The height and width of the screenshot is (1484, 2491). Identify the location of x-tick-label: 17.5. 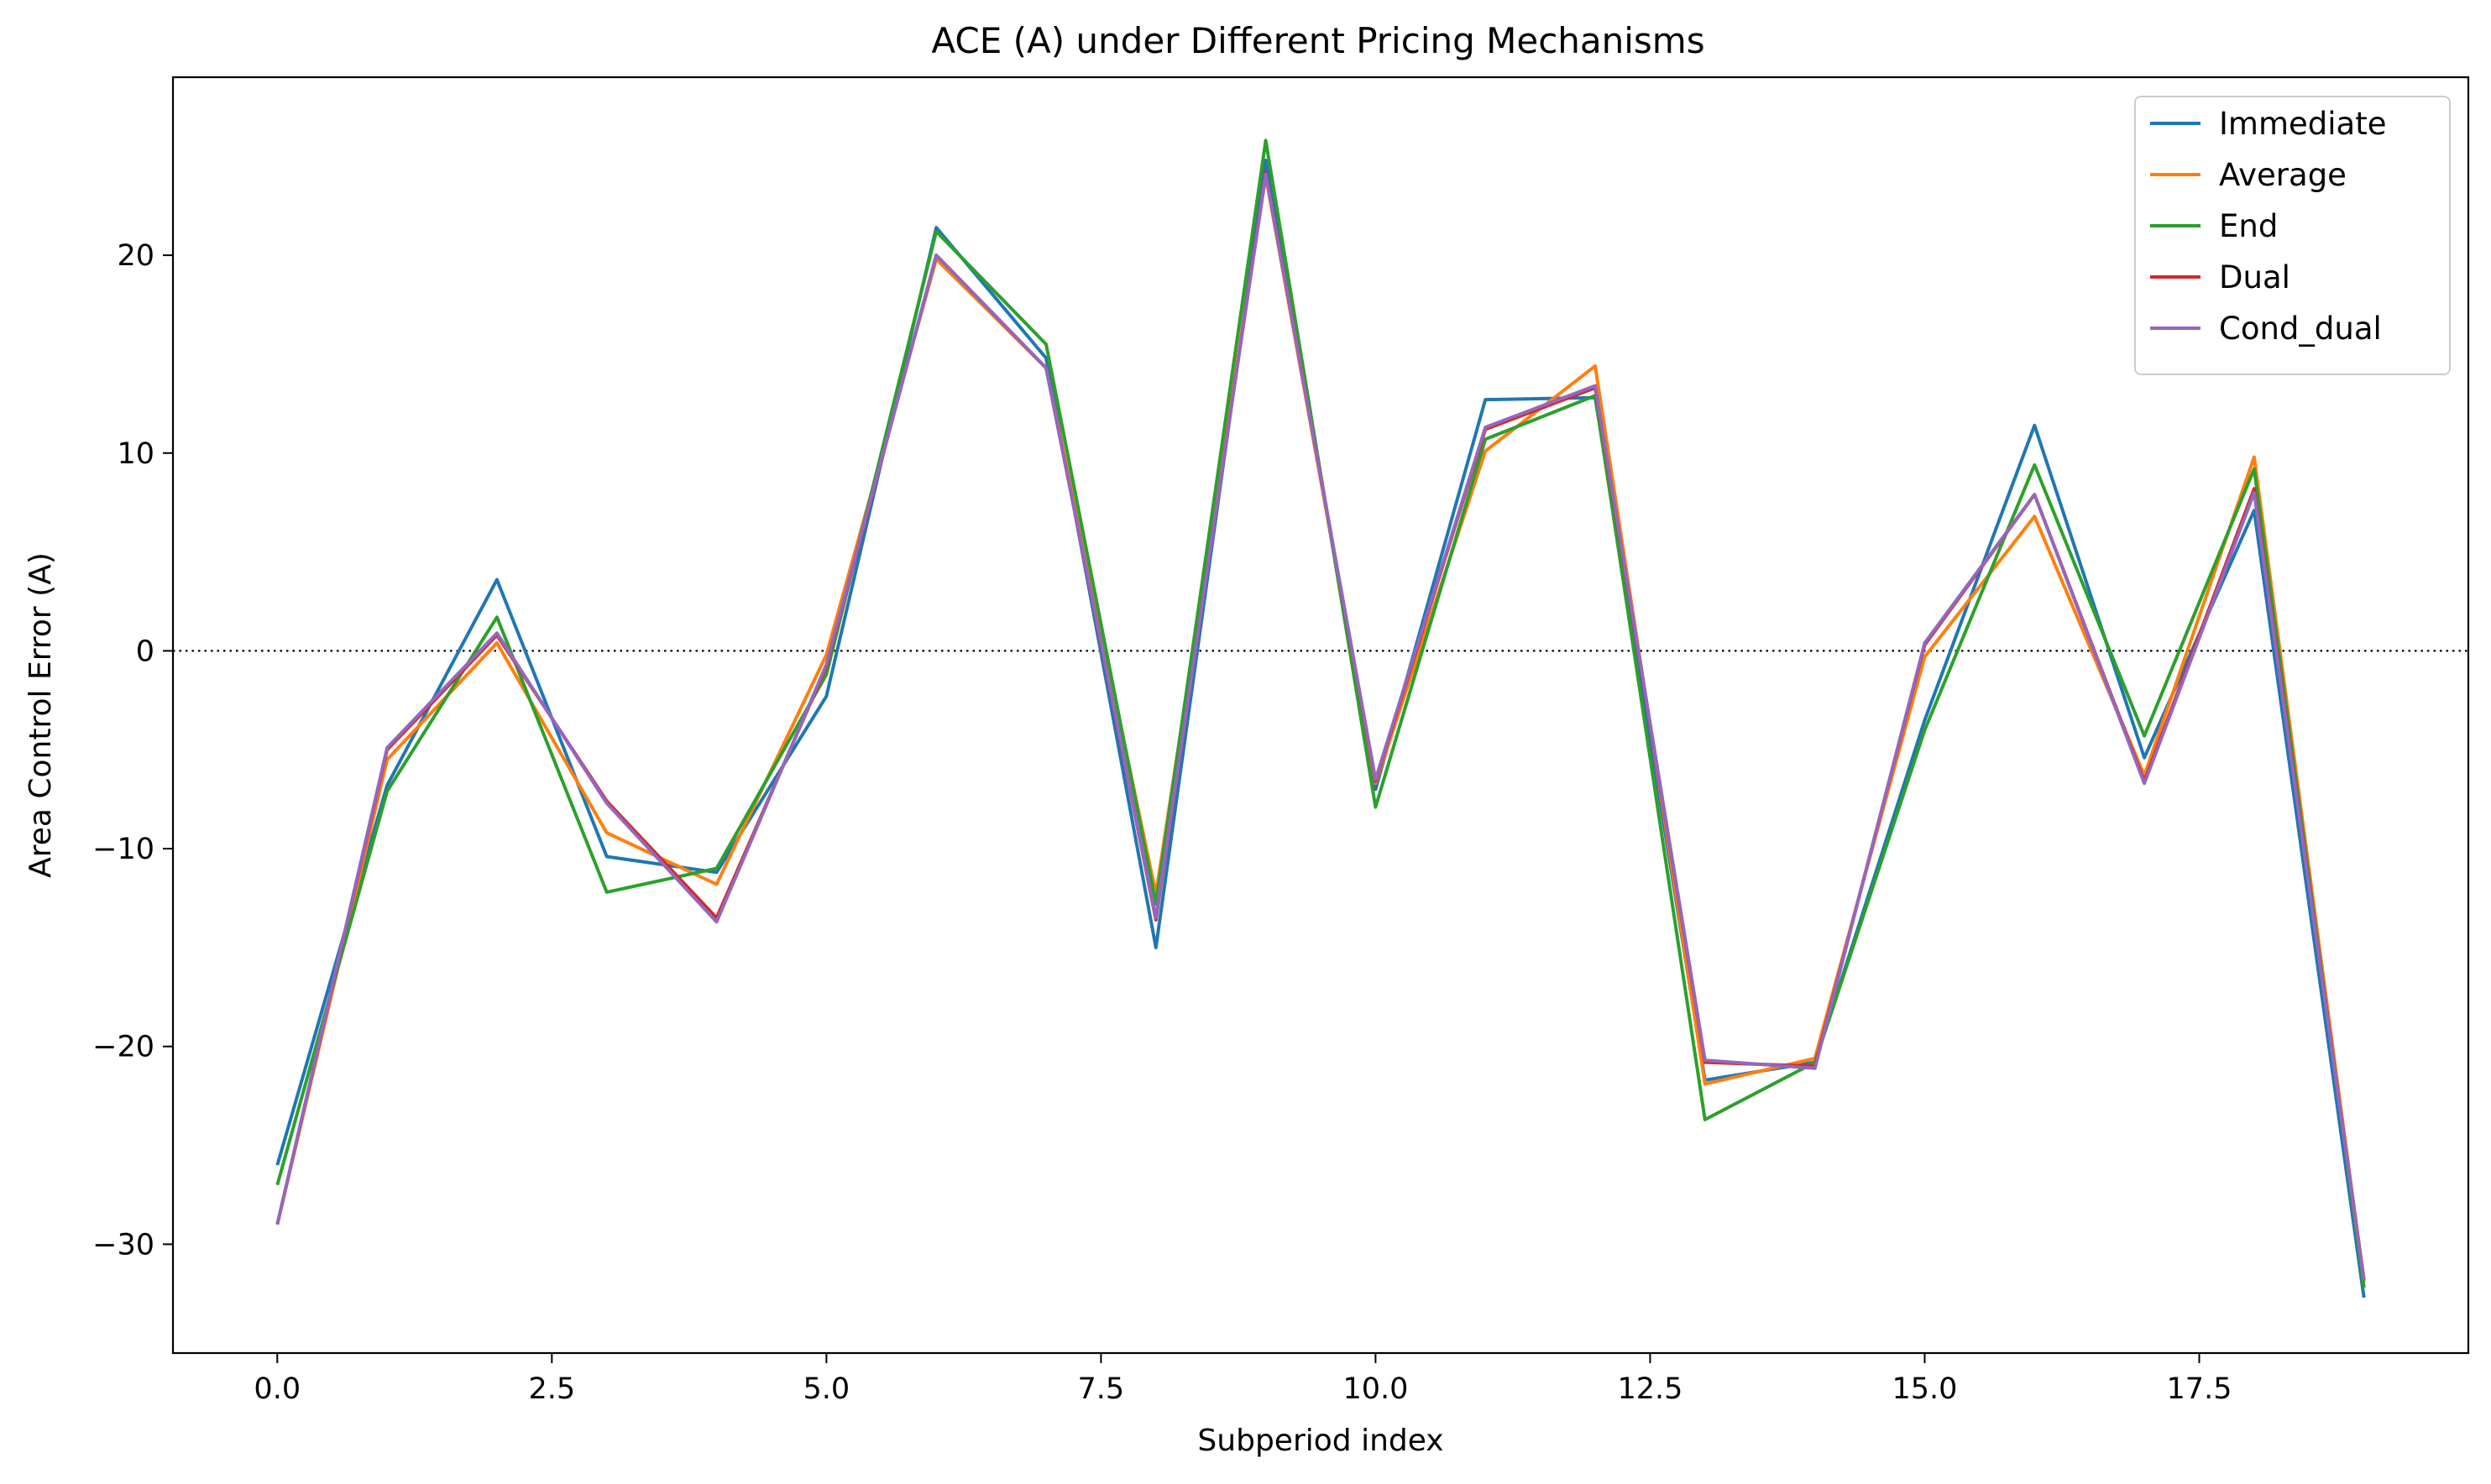
(2199, 1389).